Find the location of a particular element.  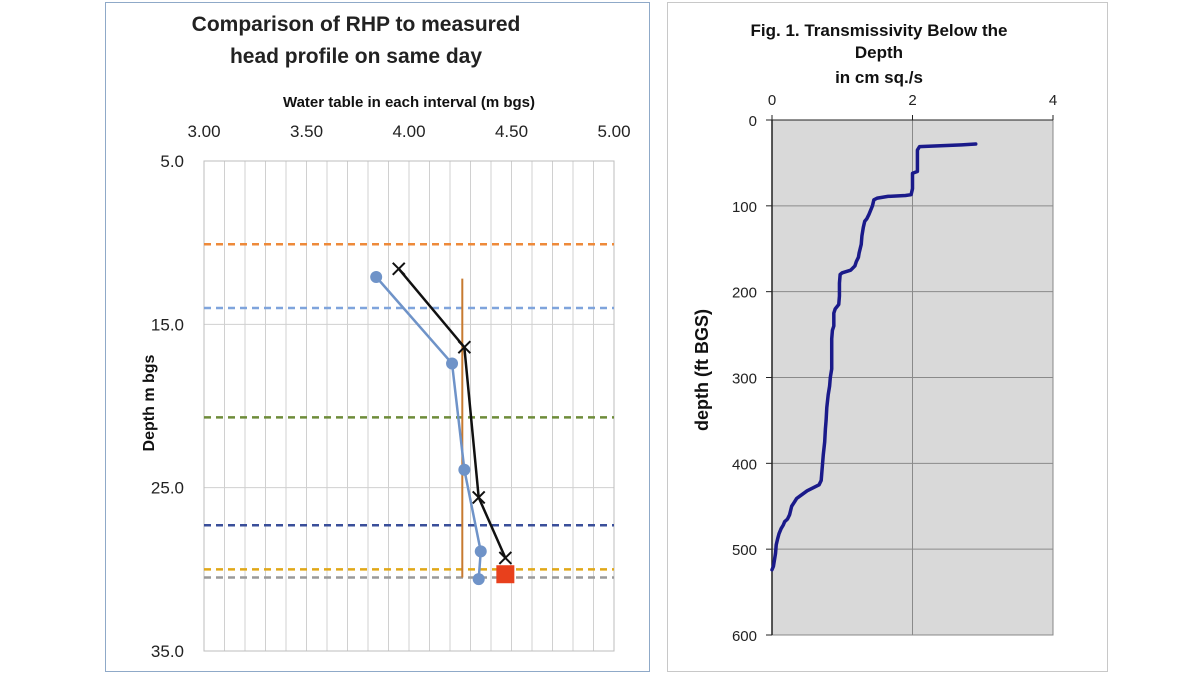

x-tick-label: 2 is located at coordinates (912, 100).